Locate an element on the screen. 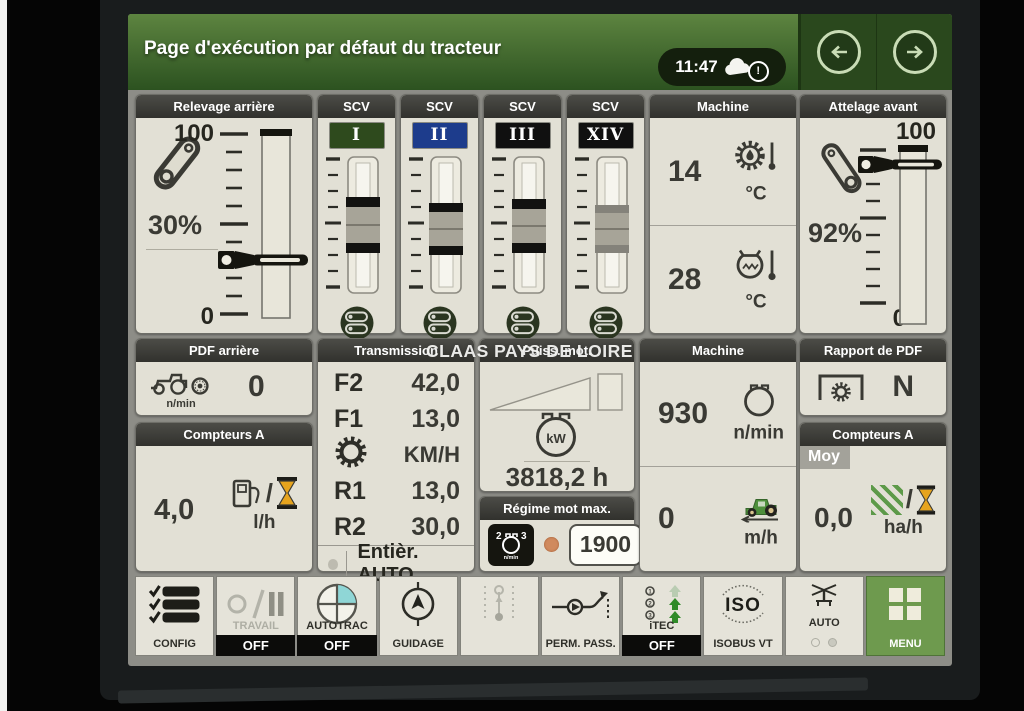 This screenshot has width=1024, height=711. mode-indicator-dot is located at coordinates (333, 564).